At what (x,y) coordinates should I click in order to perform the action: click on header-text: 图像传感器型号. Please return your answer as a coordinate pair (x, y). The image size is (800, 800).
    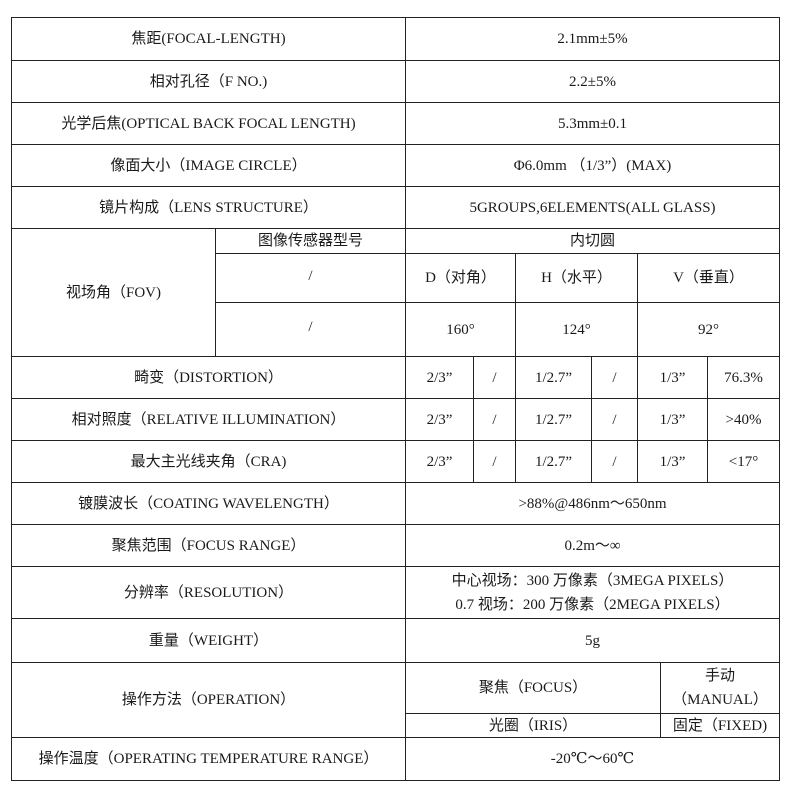
    Looking at the image, I should click on (310, 241).